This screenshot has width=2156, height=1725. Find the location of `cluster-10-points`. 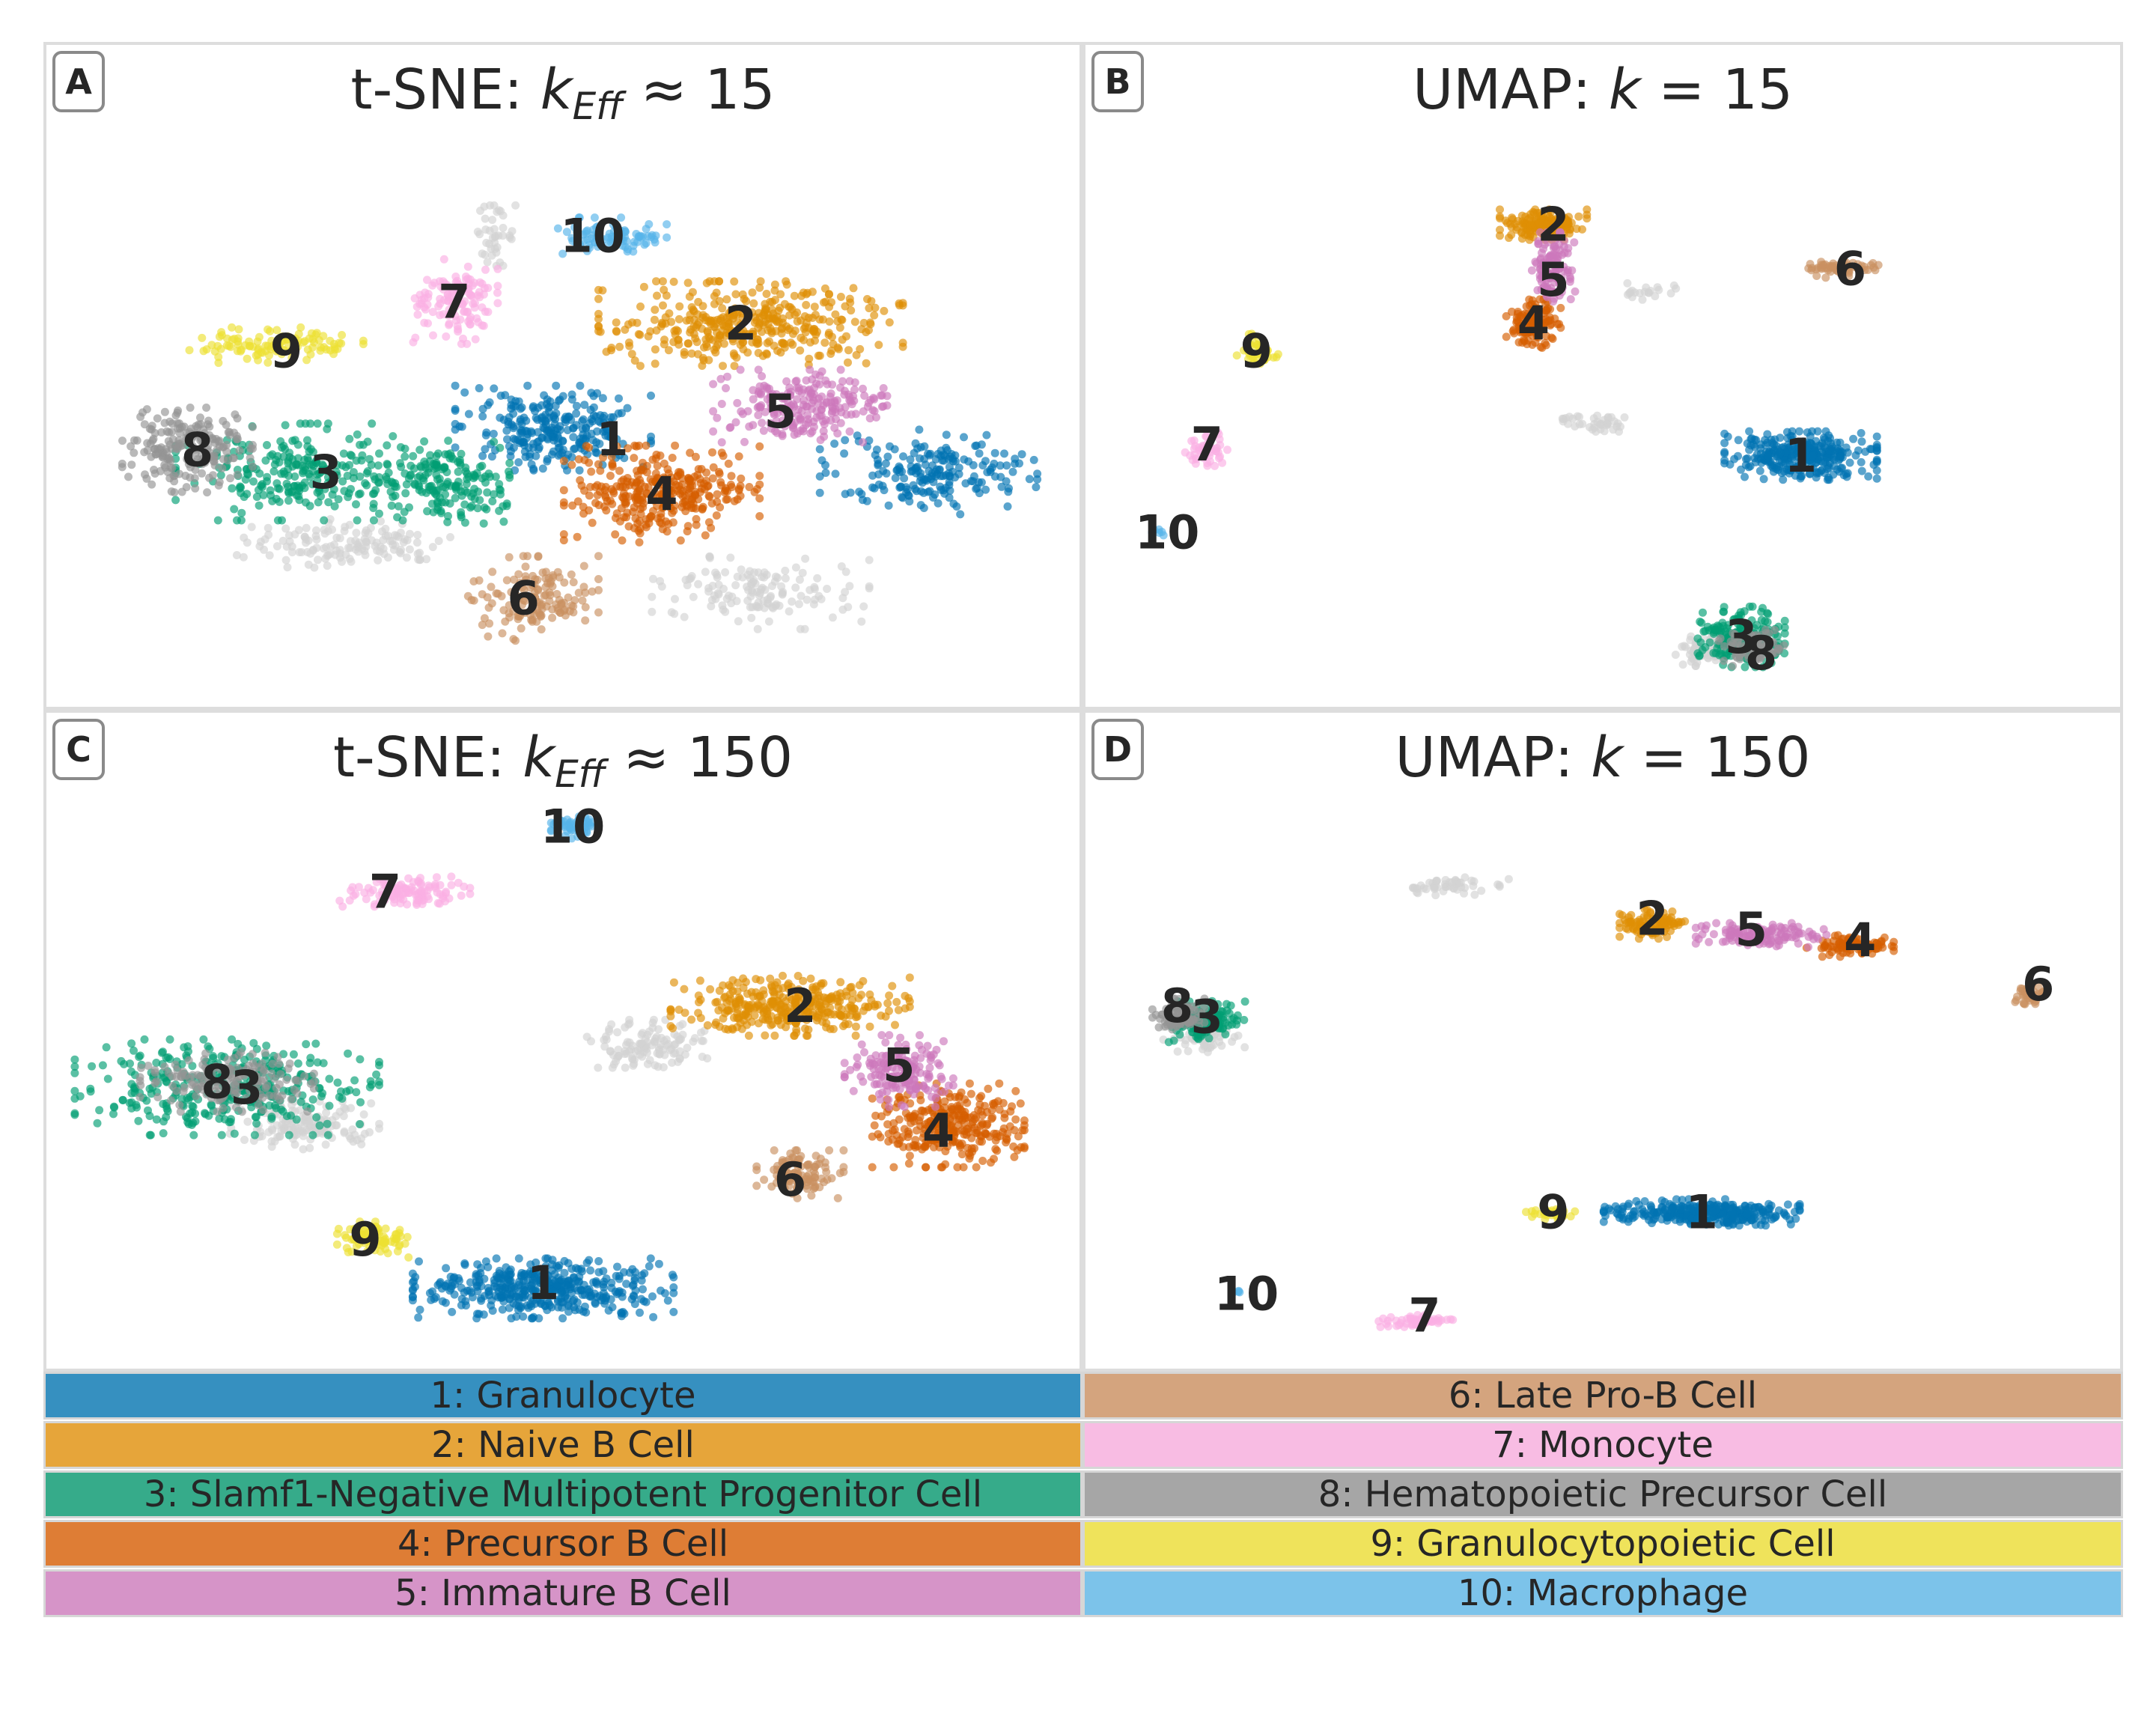

cluster-10-points is located at coordinates (612, 236).